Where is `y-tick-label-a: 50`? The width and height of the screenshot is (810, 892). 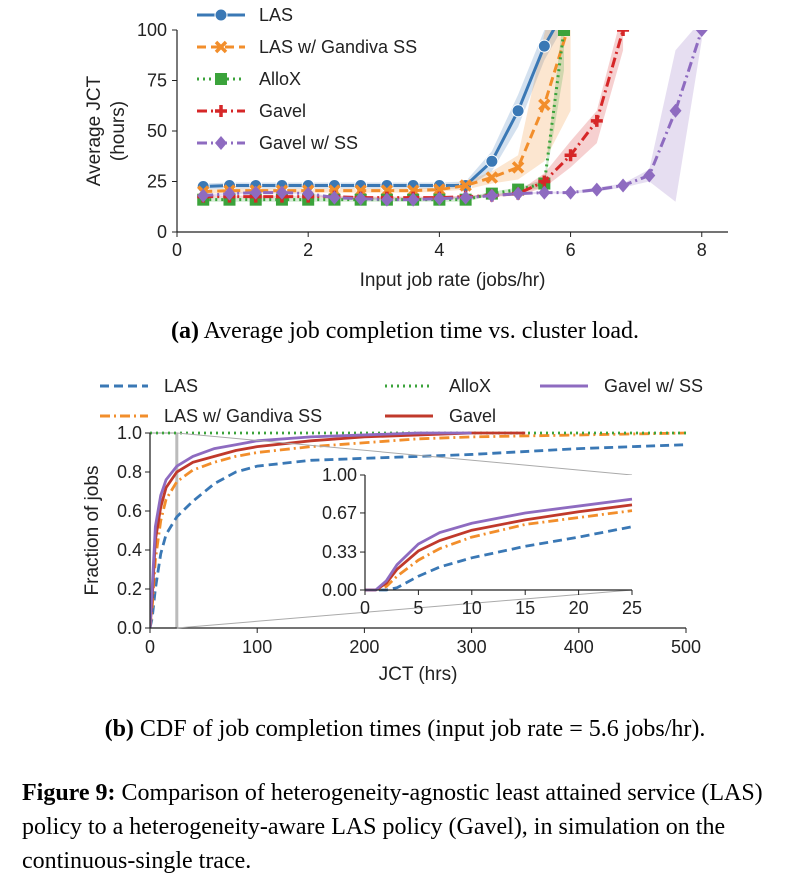 y-tick-label-a: 50 is located at coordinates (157, 131).